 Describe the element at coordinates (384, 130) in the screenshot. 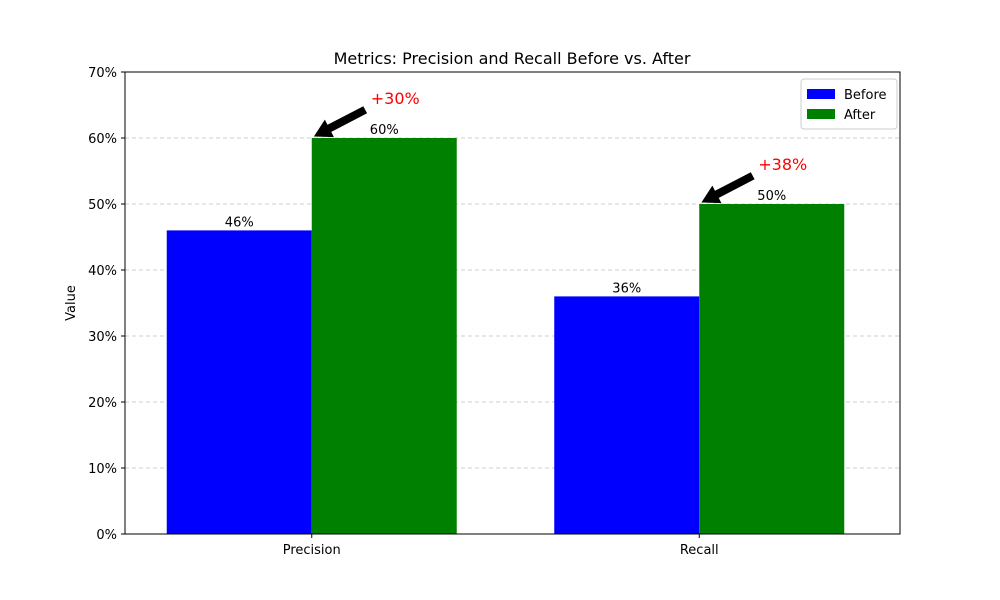

I see `data-label: 60%` at that location.